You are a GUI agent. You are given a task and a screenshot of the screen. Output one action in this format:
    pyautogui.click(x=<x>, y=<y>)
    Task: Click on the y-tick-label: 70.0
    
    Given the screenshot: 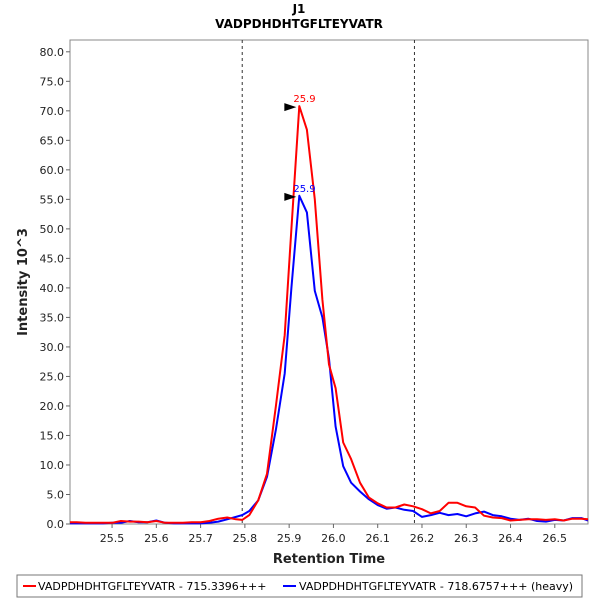 What is the action you would take?
    pyautogui.click(x=52, y=111)
    